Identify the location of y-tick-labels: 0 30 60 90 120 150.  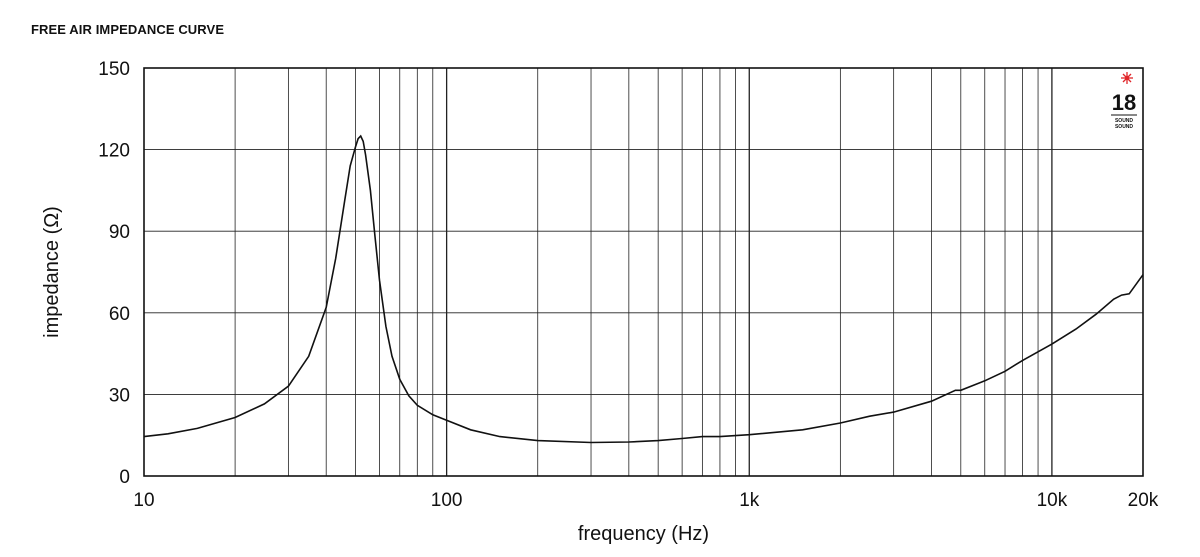
(114, 273).